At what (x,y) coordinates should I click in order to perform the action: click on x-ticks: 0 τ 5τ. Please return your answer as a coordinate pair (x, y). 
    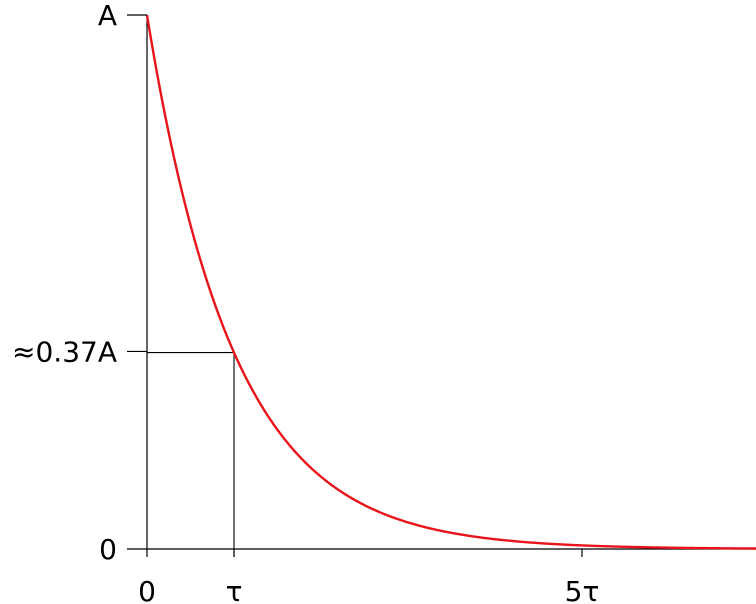
    Looking at the image, I should click on (368, 576).